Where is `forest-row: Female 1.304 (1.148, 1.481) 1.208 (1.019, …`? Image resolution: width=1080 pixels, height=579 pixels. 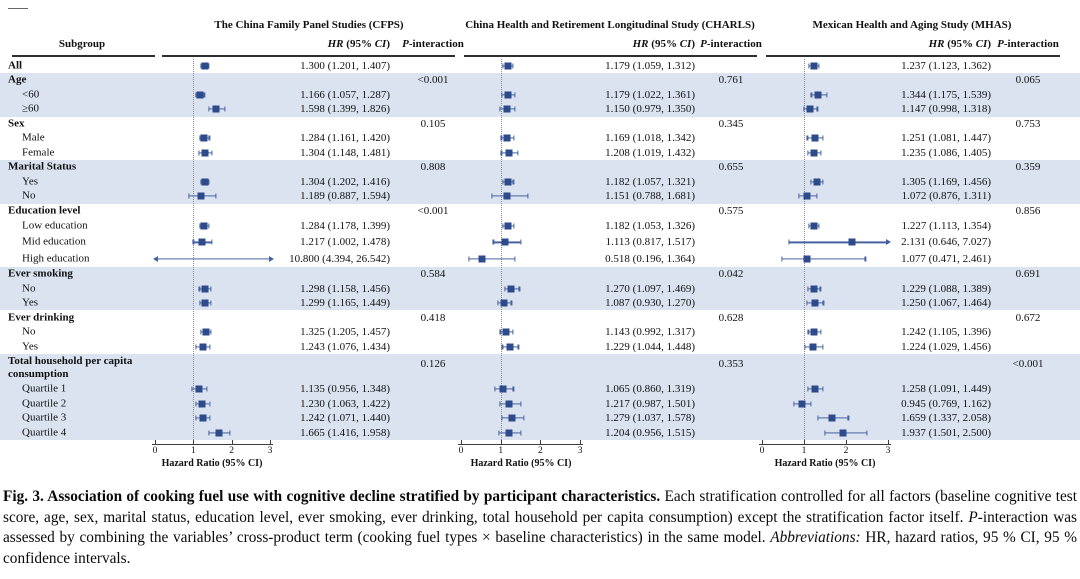
forest-row: Female 1.304 (1.148, 1.481) 1.208 (1.019, … is located at coordinates (540, 152).